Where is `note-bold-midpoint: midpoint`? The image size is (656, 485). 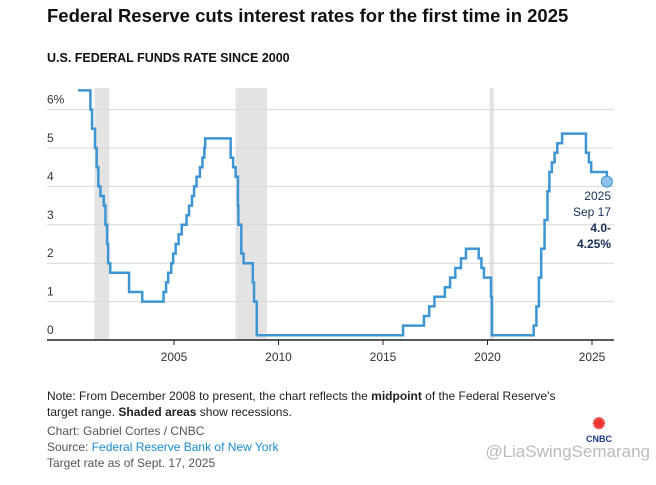
note-bold-midpoint: midpoint is located at coordinates (396, 396).